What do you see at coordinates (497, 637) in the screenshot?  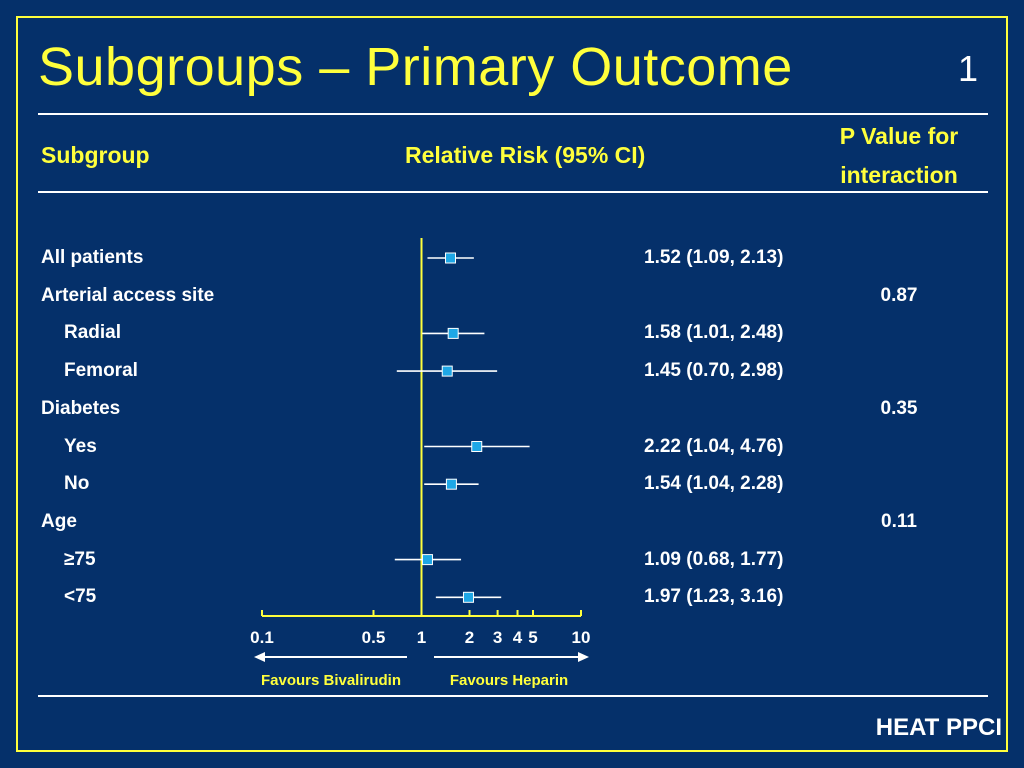 I see `x-tick-label: 3` at bounding box center [497, 637].